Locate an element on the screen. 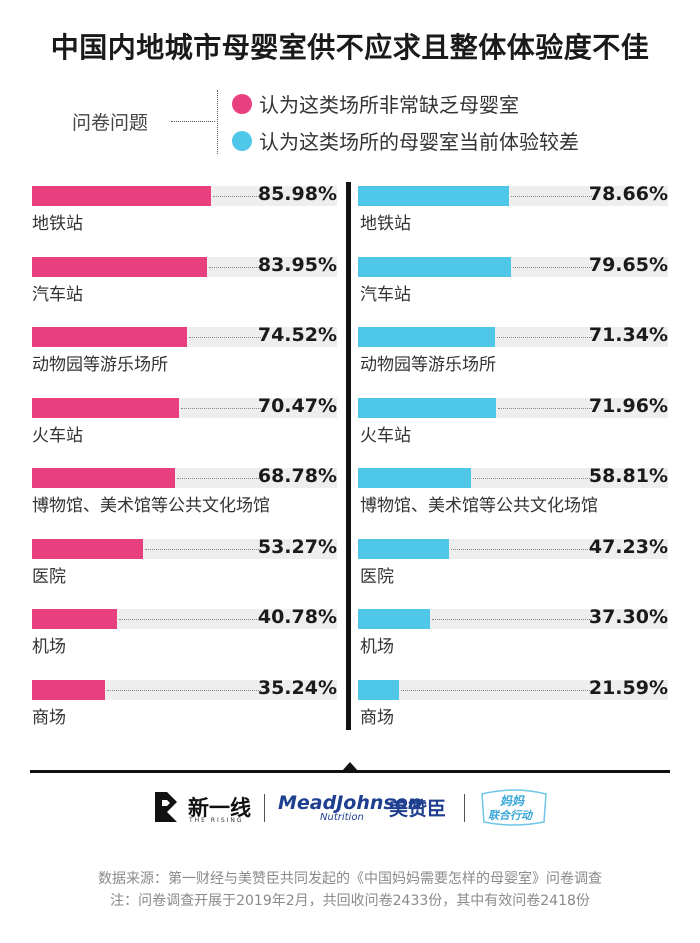 This screenshot has width=700, height=943. survey-note: 注：问卷调查开展于2019年2月，共回收问卷2433份，其中有效问卷2418份 is located at coordinates (350, 901).